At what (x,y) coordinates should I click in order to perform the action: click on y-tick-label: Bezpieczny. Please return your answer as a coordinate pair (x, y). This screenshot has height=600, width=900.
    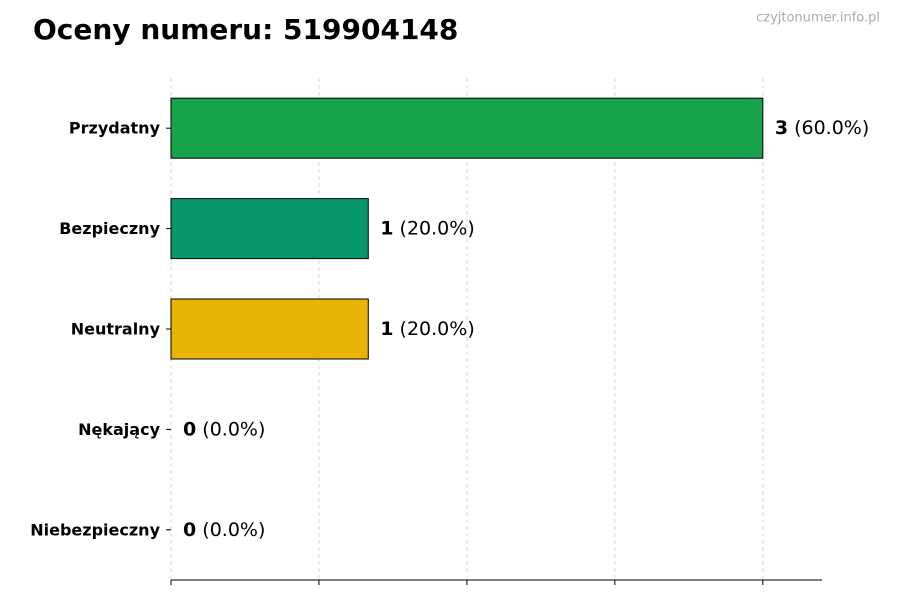
    Looking at the image, I should click on (109, 228).